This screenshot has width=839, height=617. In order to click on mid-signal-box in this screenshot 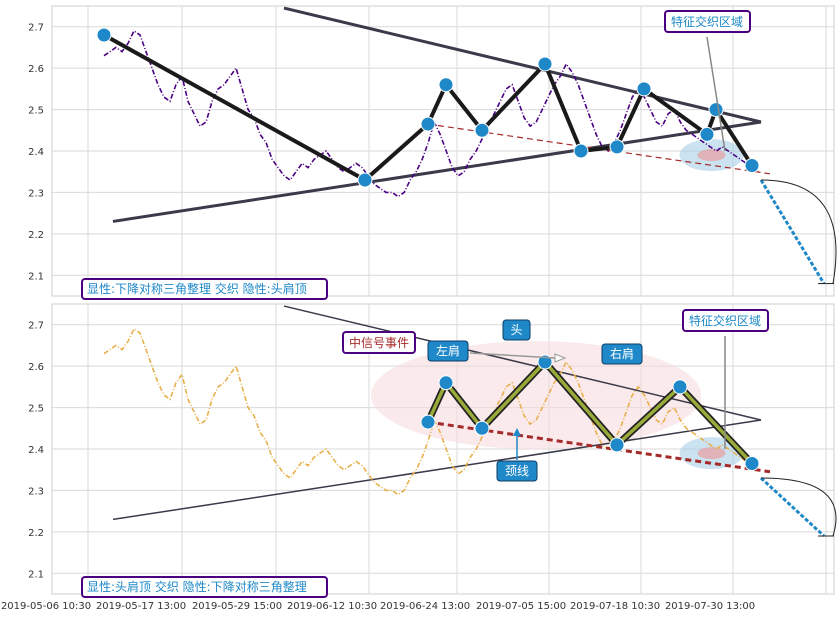, I will do `click(379, 342)`.